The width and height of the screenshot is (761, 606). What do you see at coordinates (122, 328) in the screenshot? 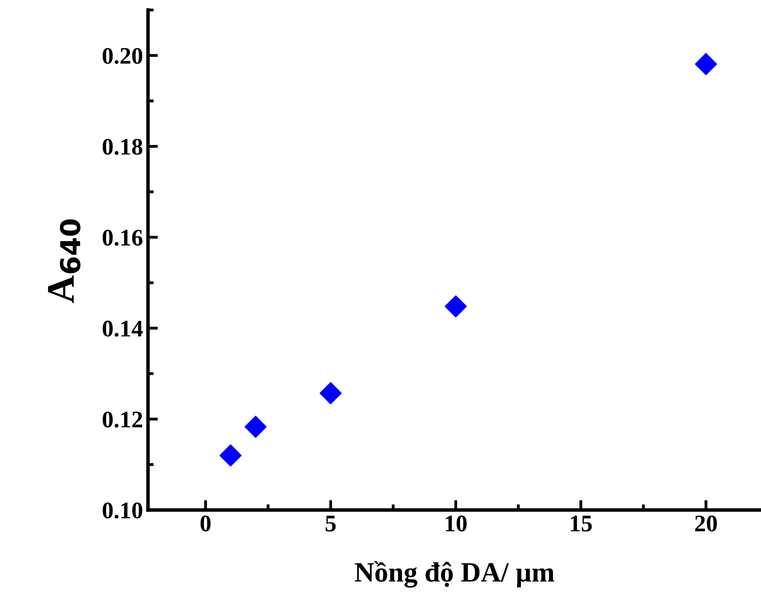
I see `y-tick-label: 0.14` at bounding box center [122, 328].